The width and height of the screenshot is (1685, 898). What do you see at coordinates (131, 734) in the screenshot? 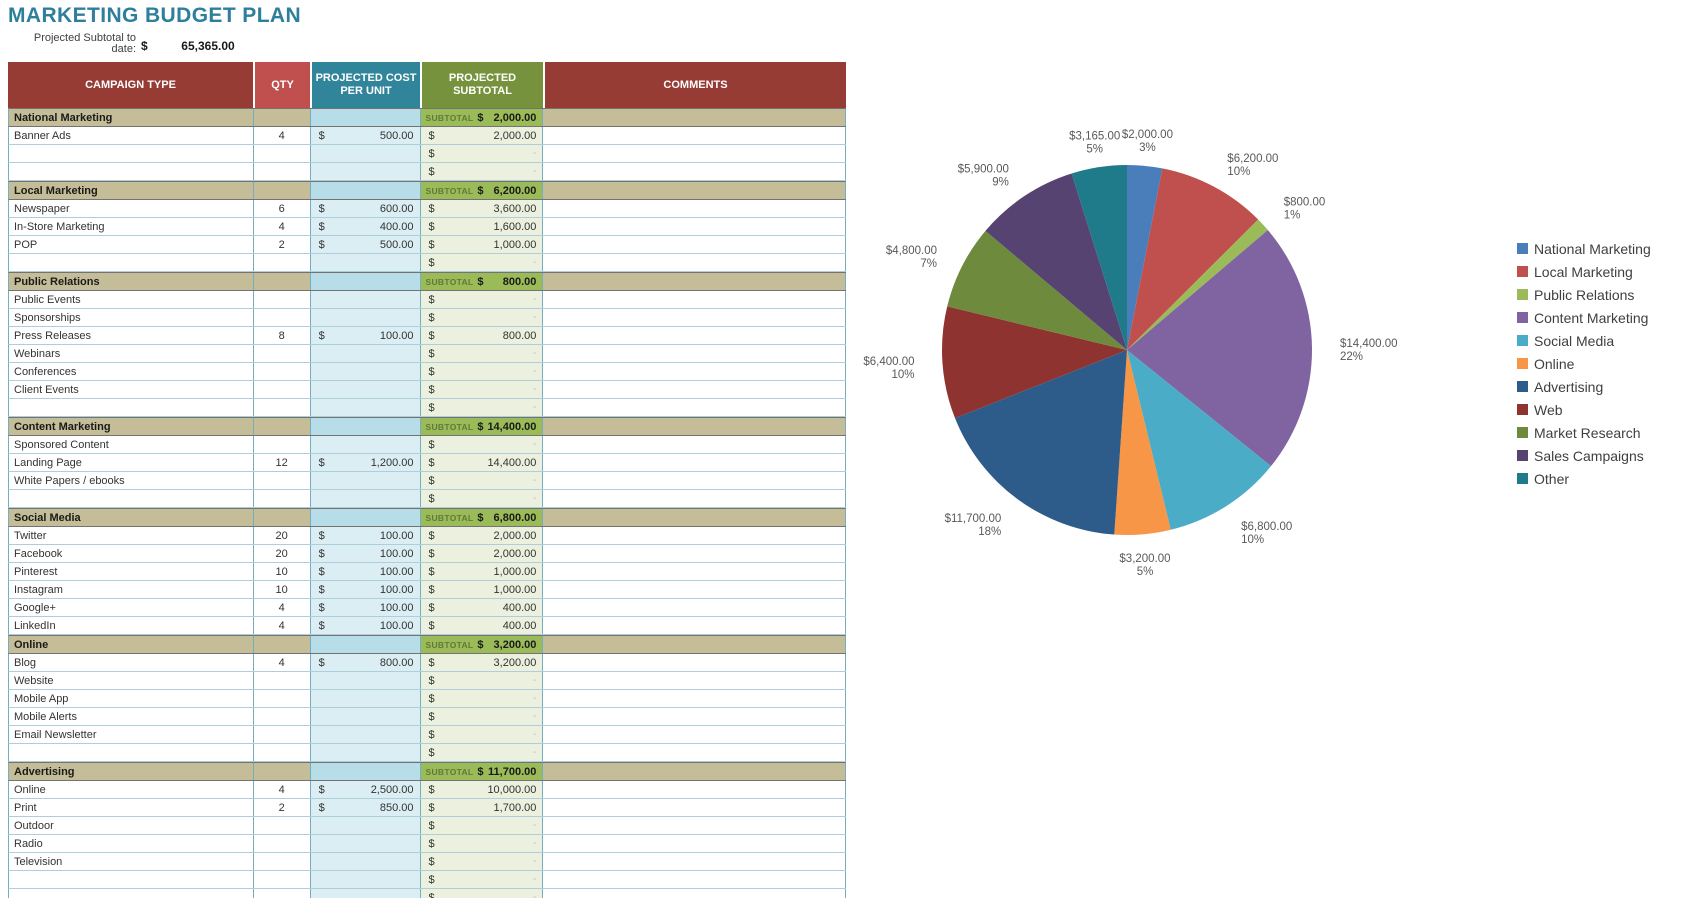
I see `campaign-cell: Email Newsletter` at bounding box center [131, 734].